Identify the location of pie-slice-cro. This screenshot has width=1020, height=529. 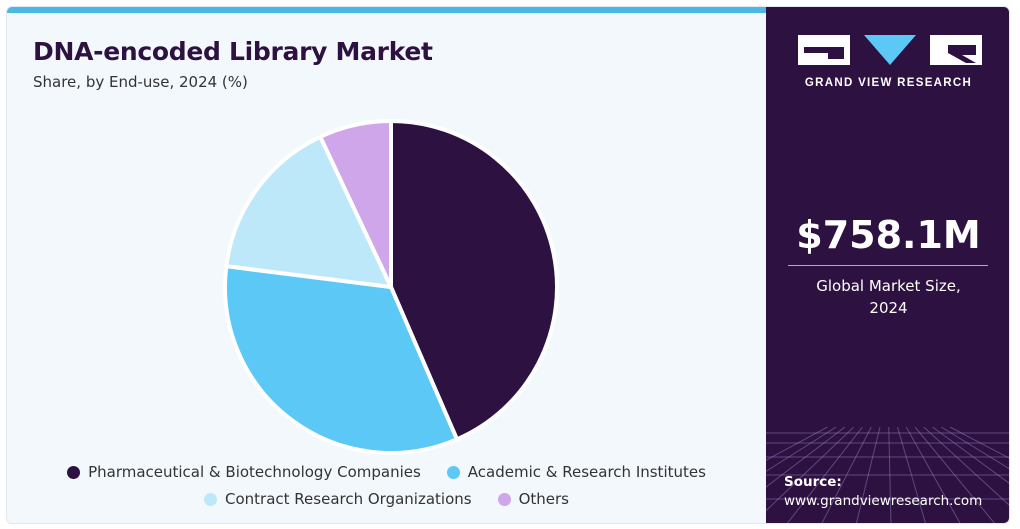
(308, 211).